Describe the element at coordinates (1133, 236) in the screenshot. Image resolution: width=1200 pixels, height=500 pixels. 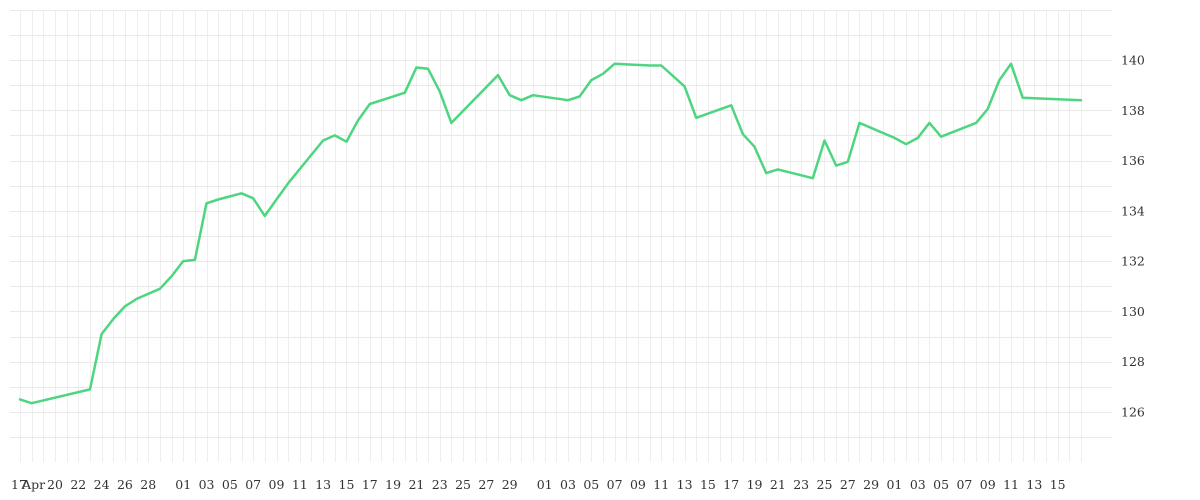
I see `y-axis: 126 128 130 132 134 136 138 140` at that location.